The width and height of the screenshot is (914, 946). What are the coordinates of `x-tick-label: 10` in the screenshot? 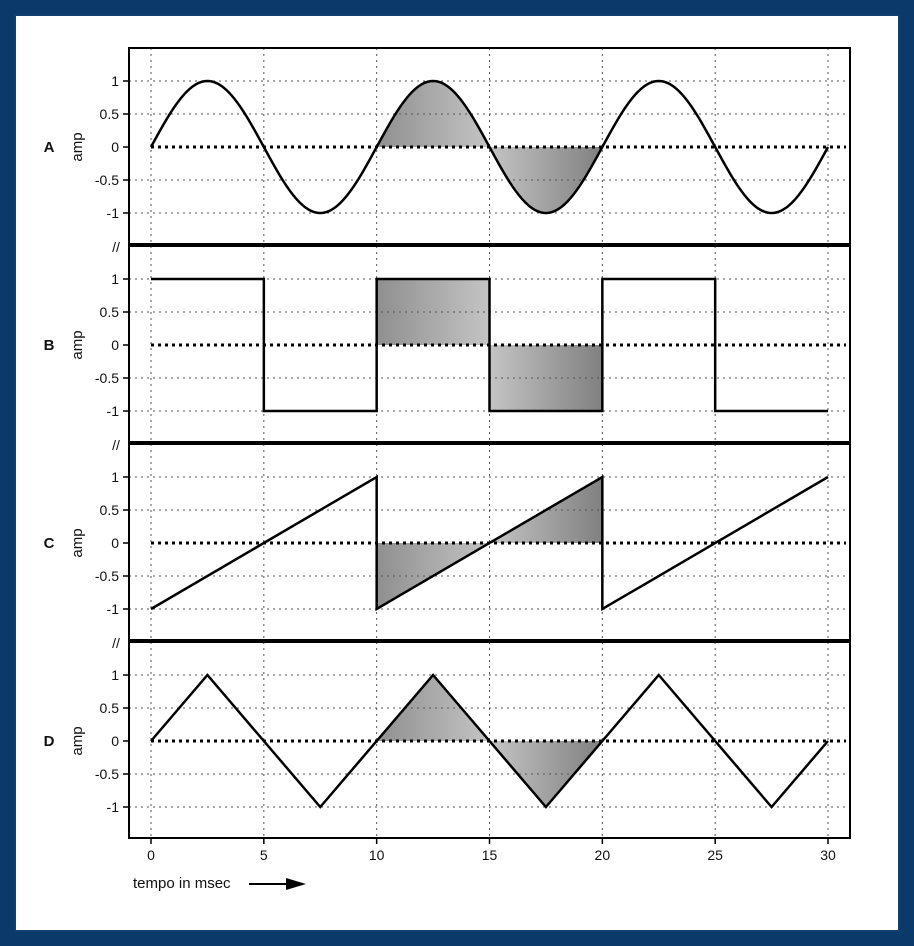 It's located at (377, 855).